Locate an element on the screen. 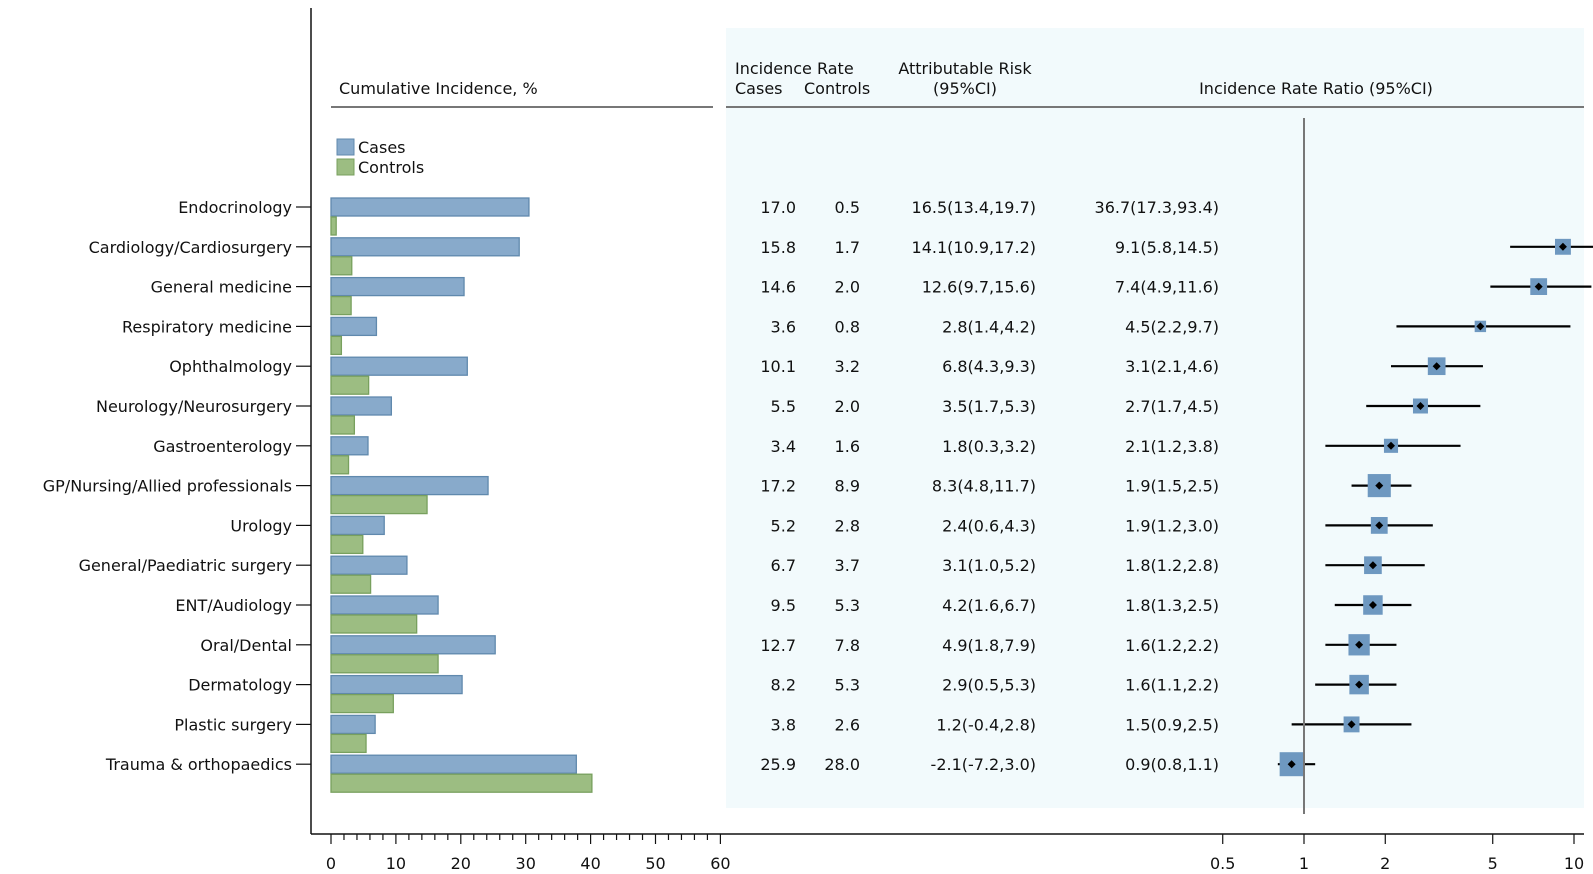 The height and width of the screenshot is (874, 1593). cell-attributable-risk: 16.5(13.4,19.7) is located at coordinates (974, 207).